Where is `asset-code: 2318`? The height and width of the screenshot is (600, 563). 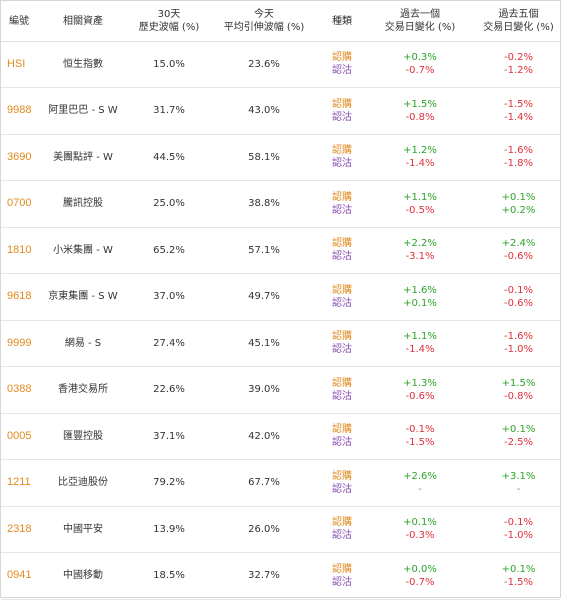 asset-code: 2318 is located at coordinates (19, 529).